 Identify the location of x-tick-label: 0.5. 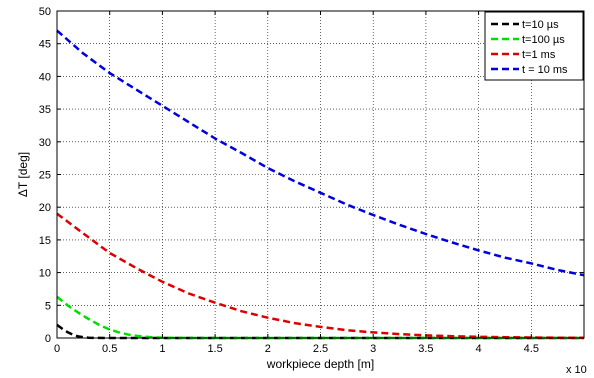
(109, 349).